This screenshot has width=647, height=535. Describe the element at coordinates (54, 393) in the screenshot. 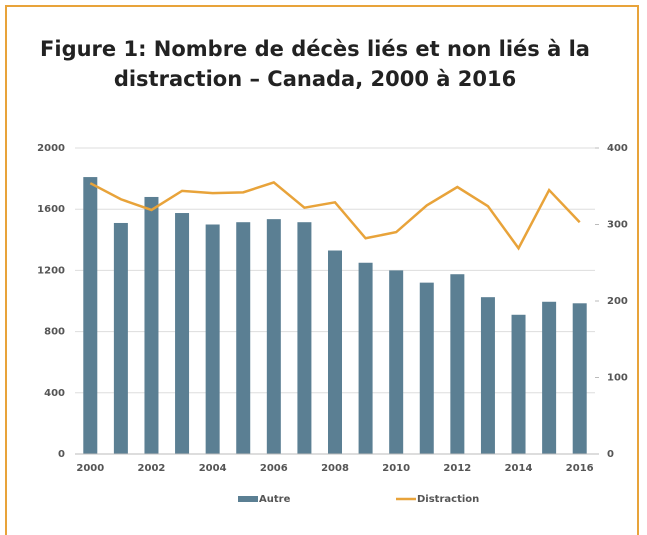

I see `y-tick-label: 400` at that location.